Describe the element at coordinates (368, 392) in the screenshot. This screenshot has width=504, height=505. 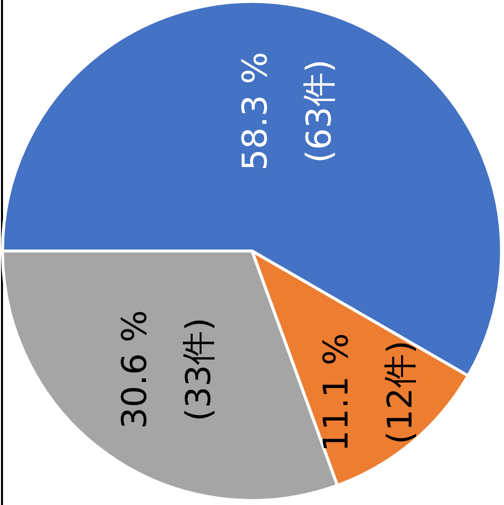
I see `data-label: 11.1 % (12件)` at that location.